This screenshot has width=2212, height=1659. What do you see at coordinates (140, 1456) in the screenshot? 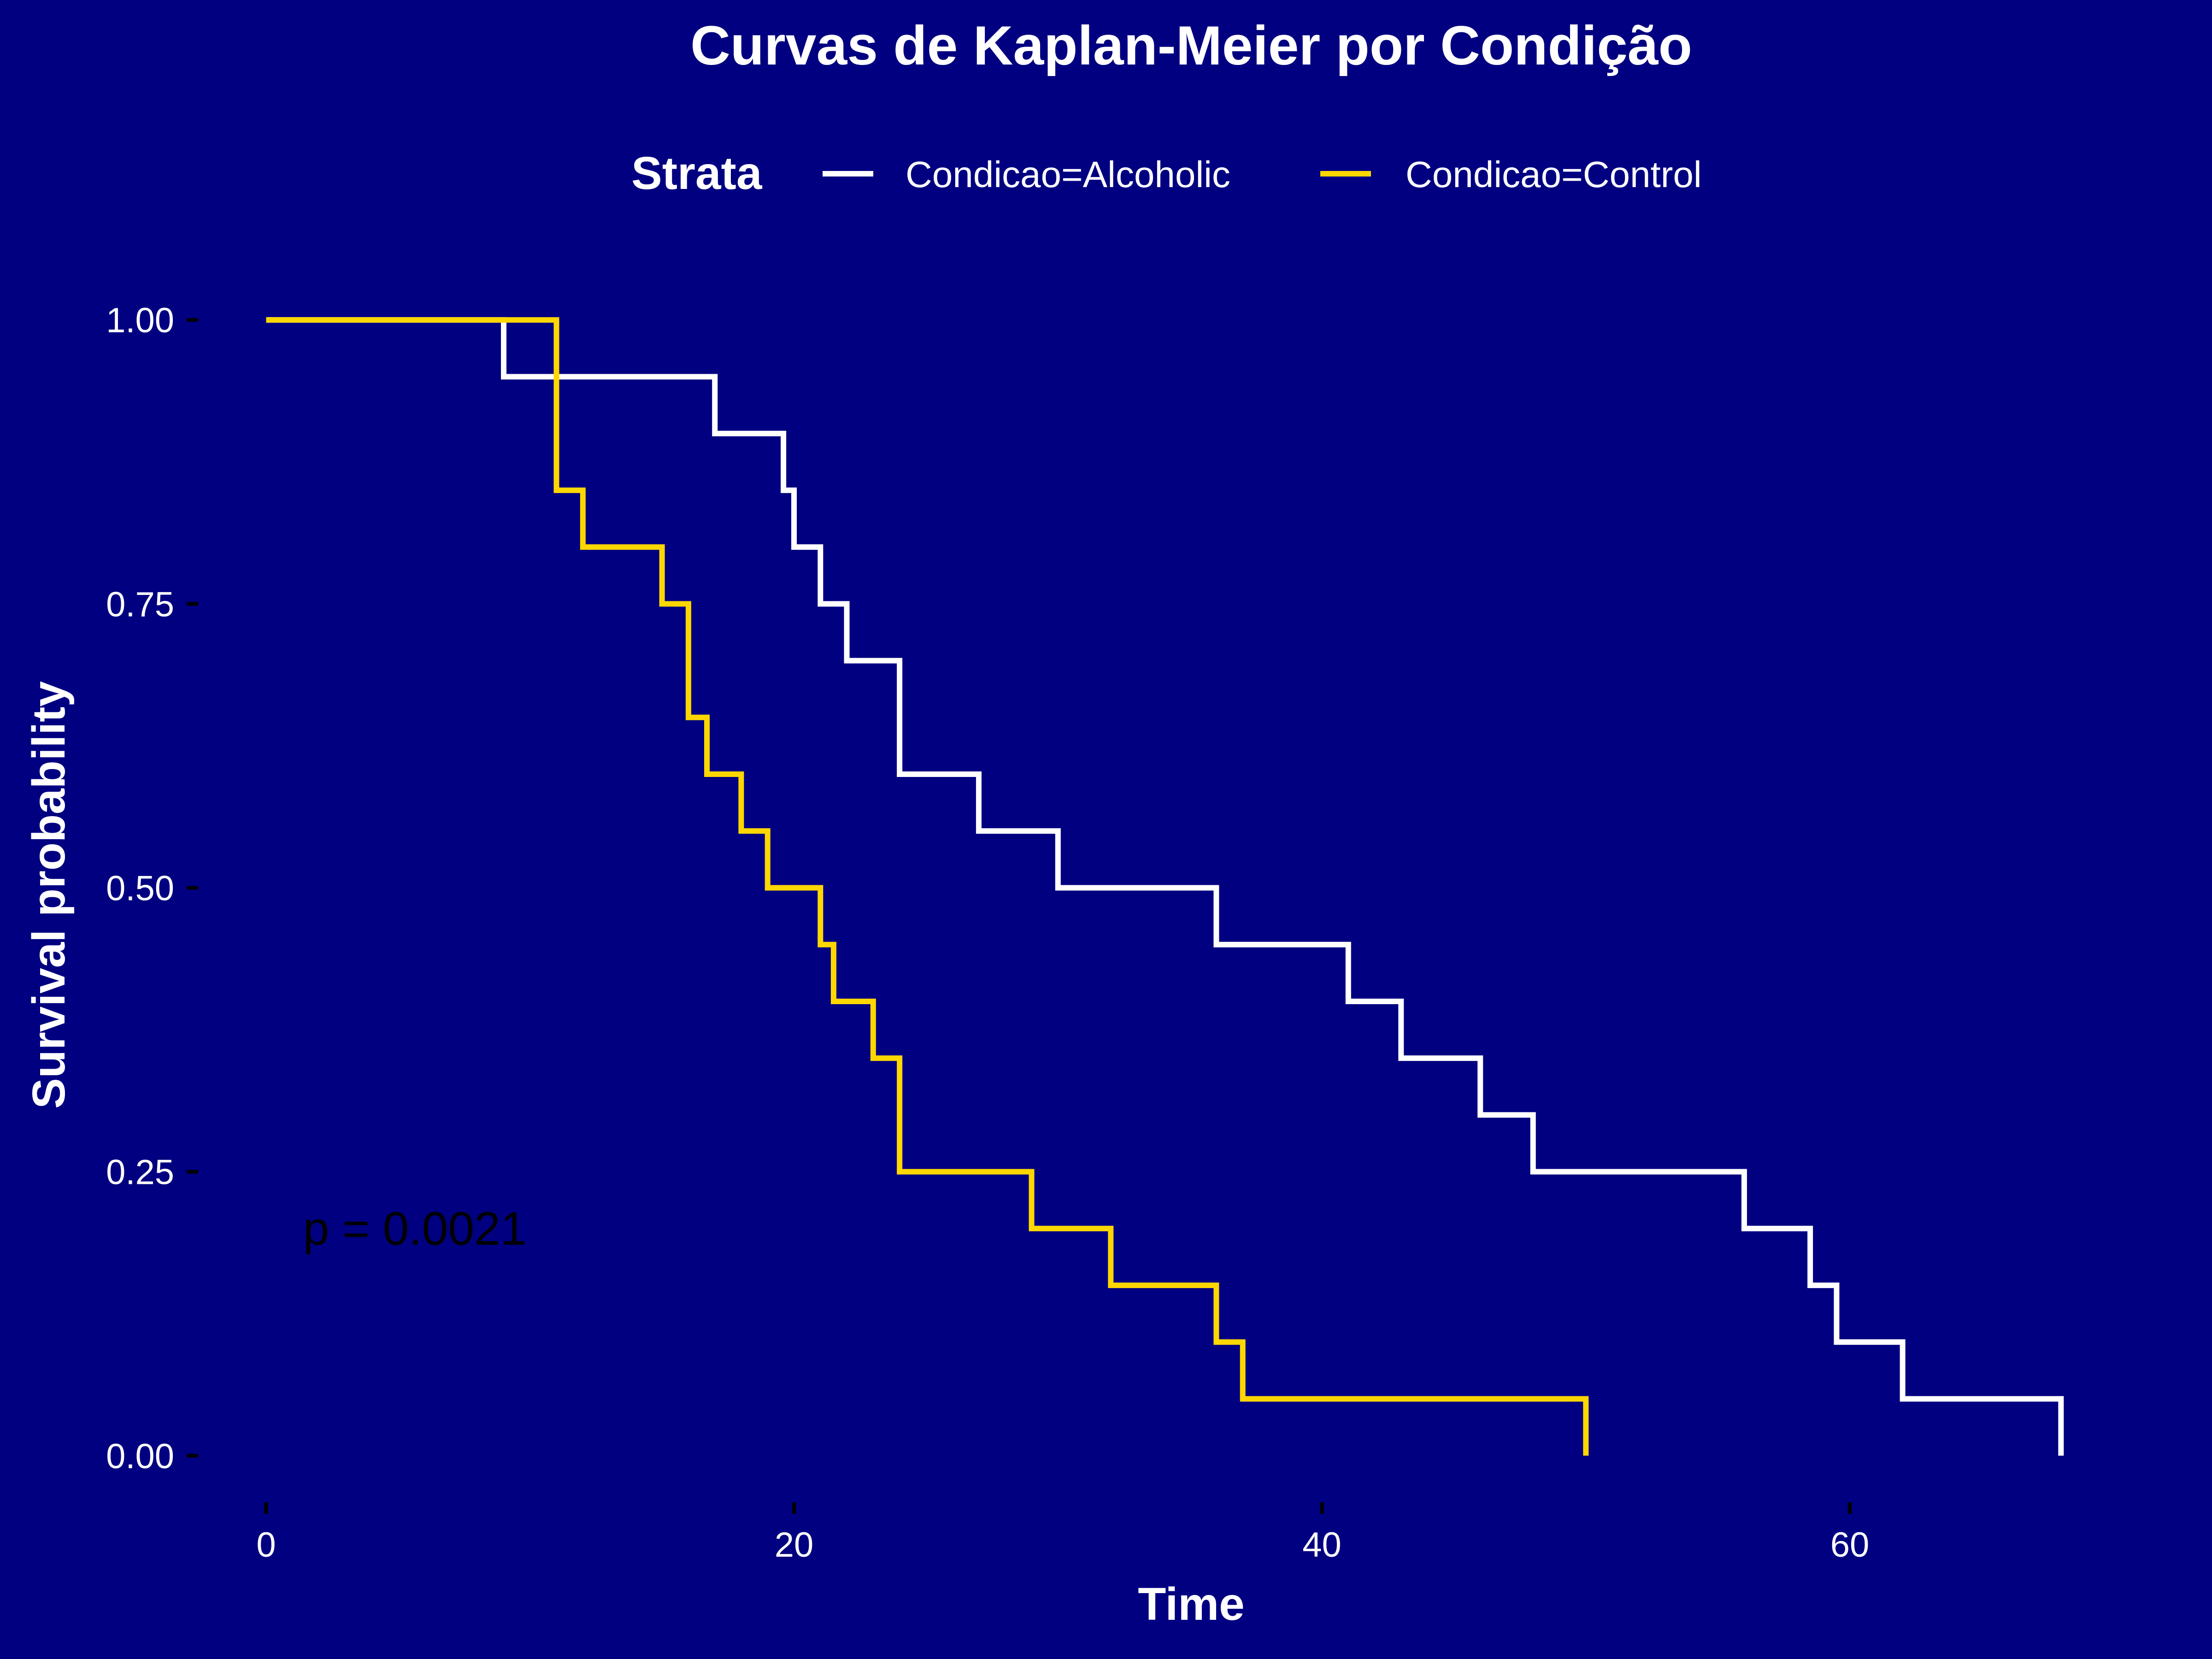
I see `y-tick-label: 0.00` at bounding box center [140, 1456].